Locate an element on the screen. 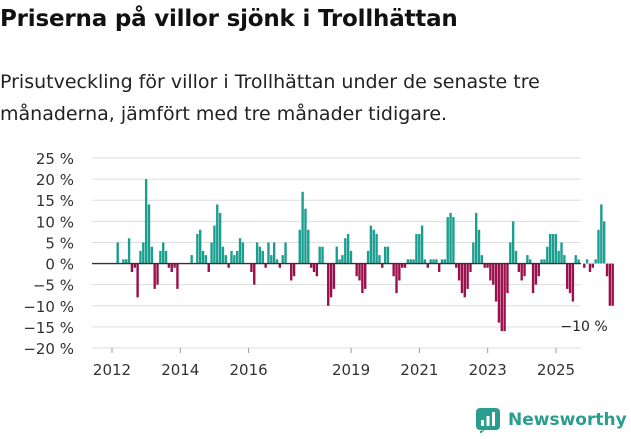  annotation-label: −10 % is located at coordinates (583, 327).